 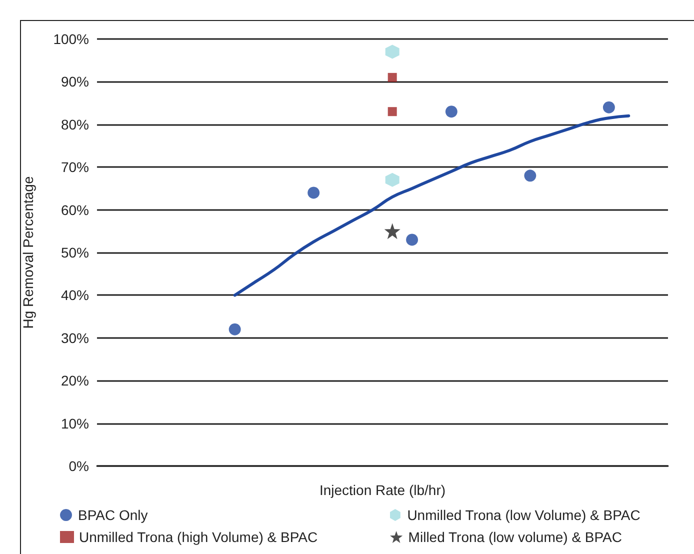 What do you see at coordinates (74, 423) in the screenshot?
I see `y-tick-label: 10%` at bounding box center [74, 423].